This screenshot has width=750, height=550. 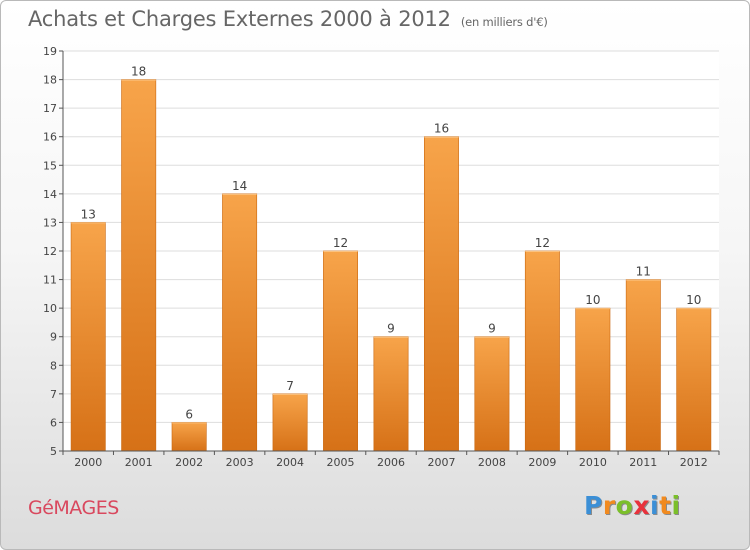 I want to click on bar-2006, so click(x=391, y=394).